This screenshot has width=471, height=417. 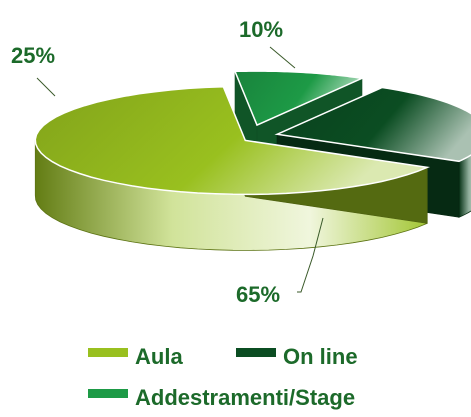 I want to click on leader-line-addestramenti-stage, so click(x=282, y=57).